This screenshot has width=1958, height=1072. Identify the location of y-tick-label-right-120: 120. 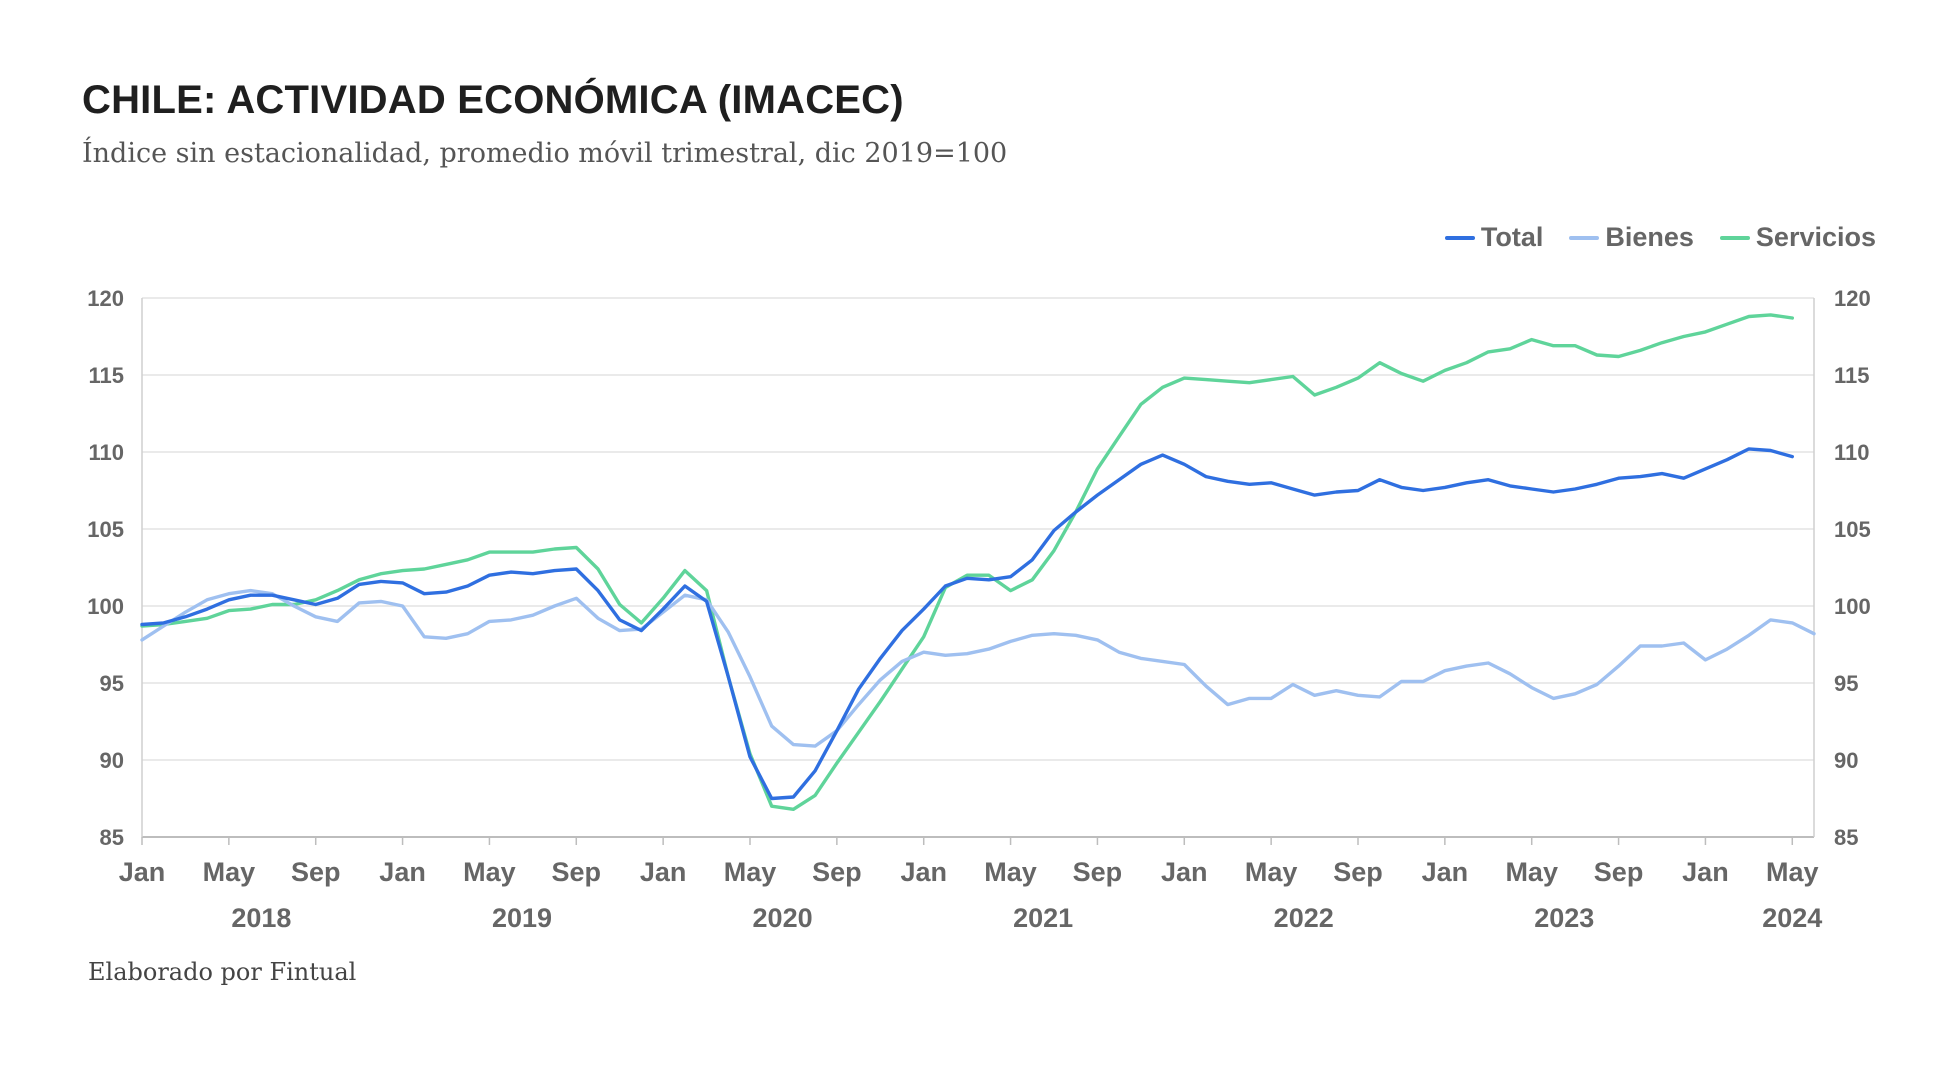
(1852, 298).